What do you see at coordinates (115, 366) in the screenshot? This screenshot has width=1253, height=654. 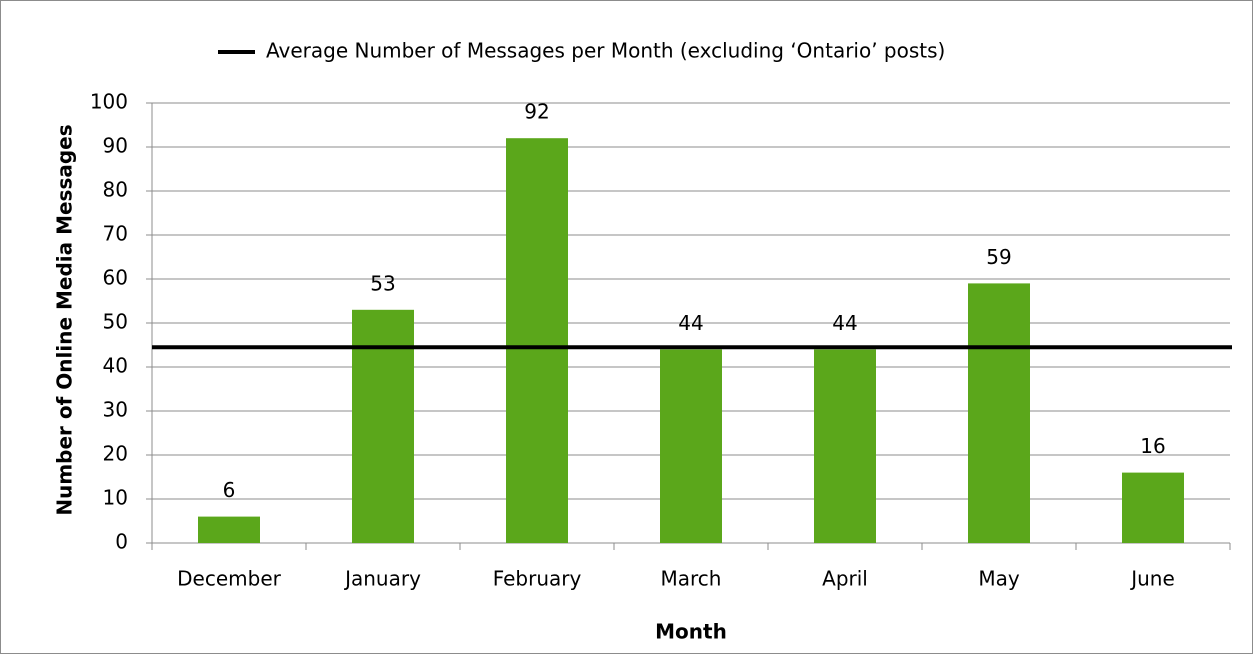 I see `y-tick-label: 40` at bounding box center [115, 366].